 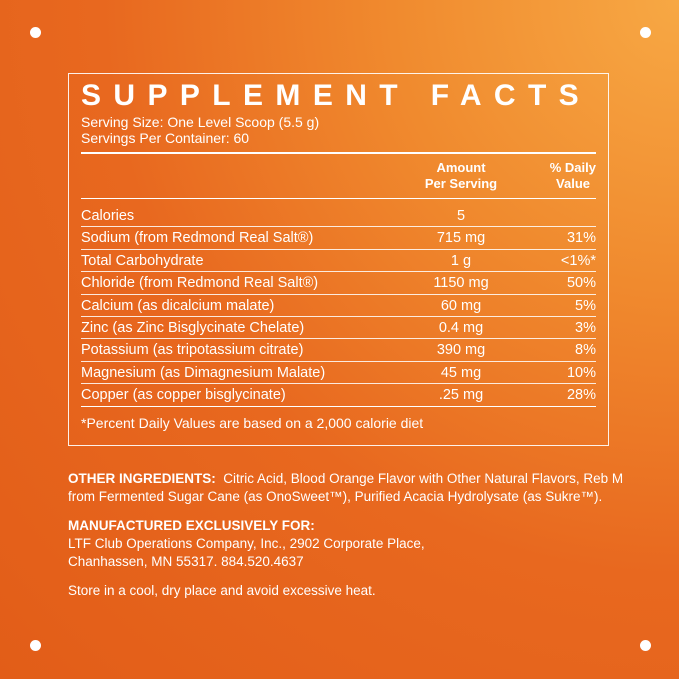 What do you see at coordinates (461, 283) in the screenshot?
I see `nutrient-amount: 1150 mg` at bounding box center [461, 283].